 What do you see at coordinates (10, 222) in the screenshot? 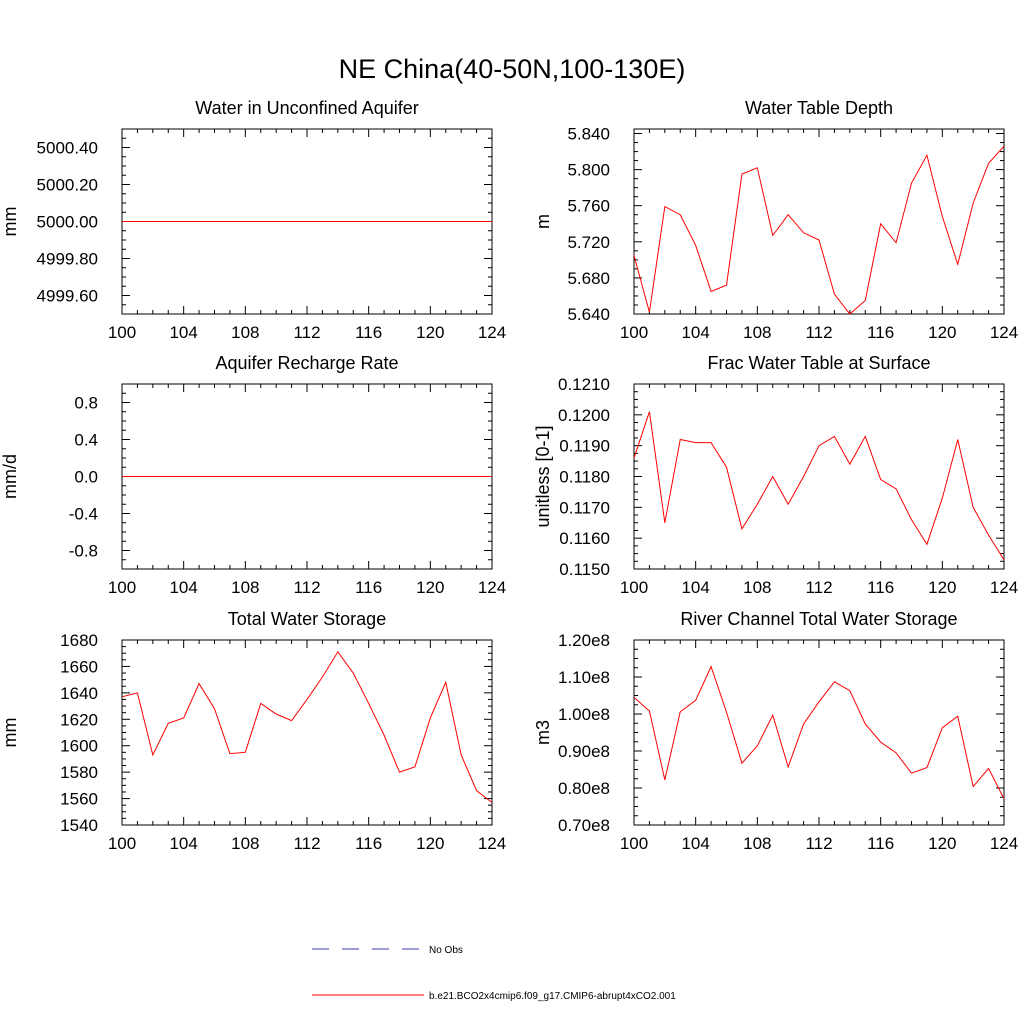
I see `water-in-unconfined-aquifer-ylabel: mm` at bounding box center [10, 222].